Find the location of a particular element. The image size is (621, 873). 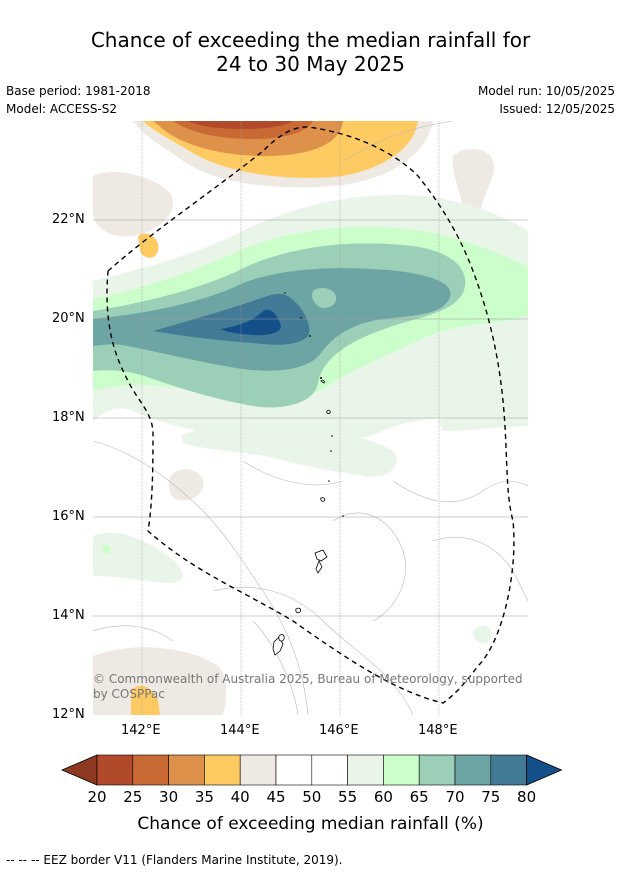

lat-label-16n: 16°N is located at coordinates (68, 516).